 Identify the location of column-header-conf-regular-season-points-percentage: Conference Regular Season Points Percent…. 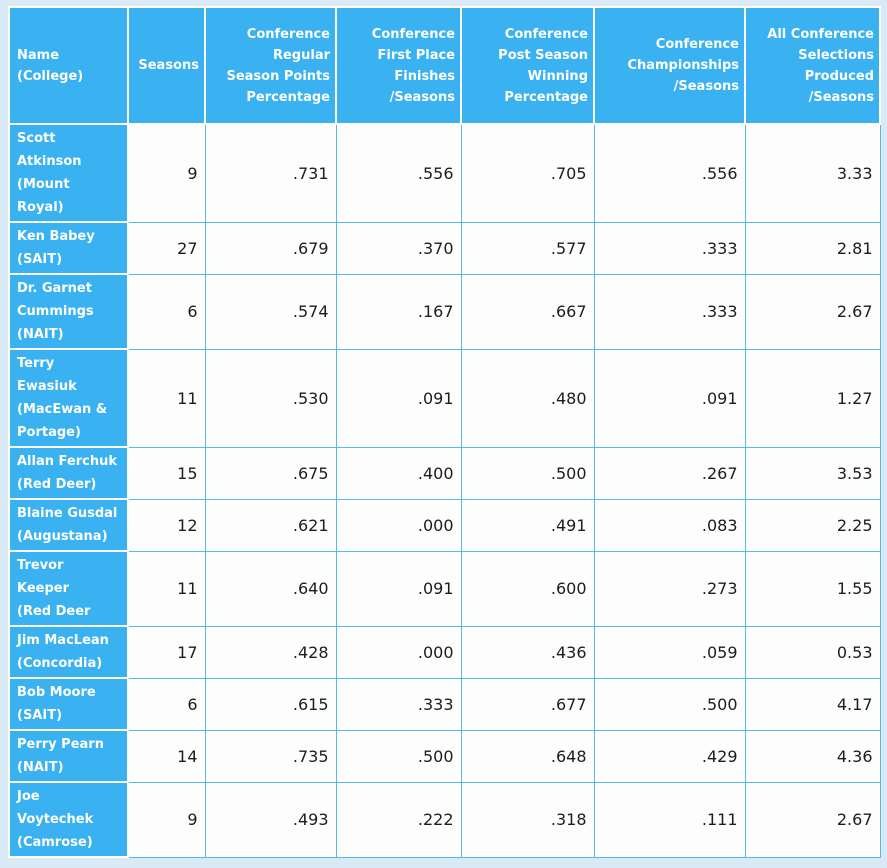
(270, 65).